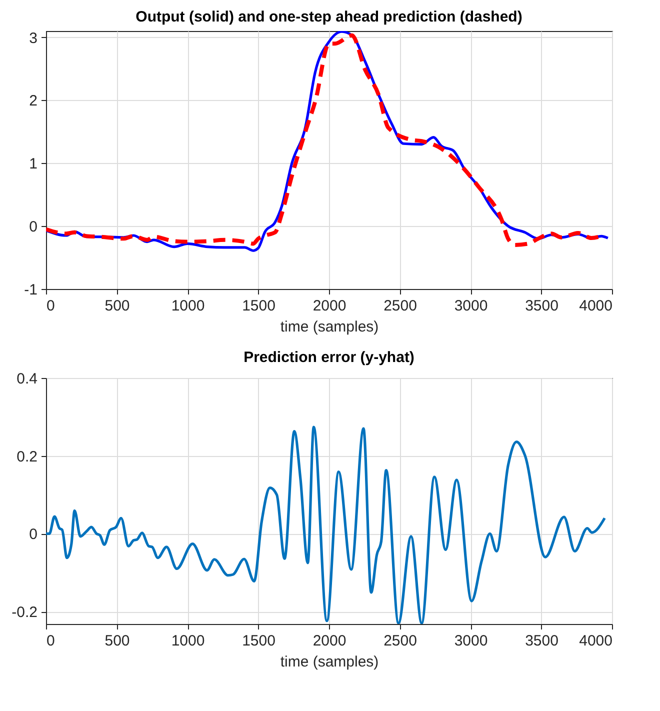  What do you see at coordinates (33, 101) in the screenshot?
I see `y-tick-label: 2` at bounding box center [33, 101].